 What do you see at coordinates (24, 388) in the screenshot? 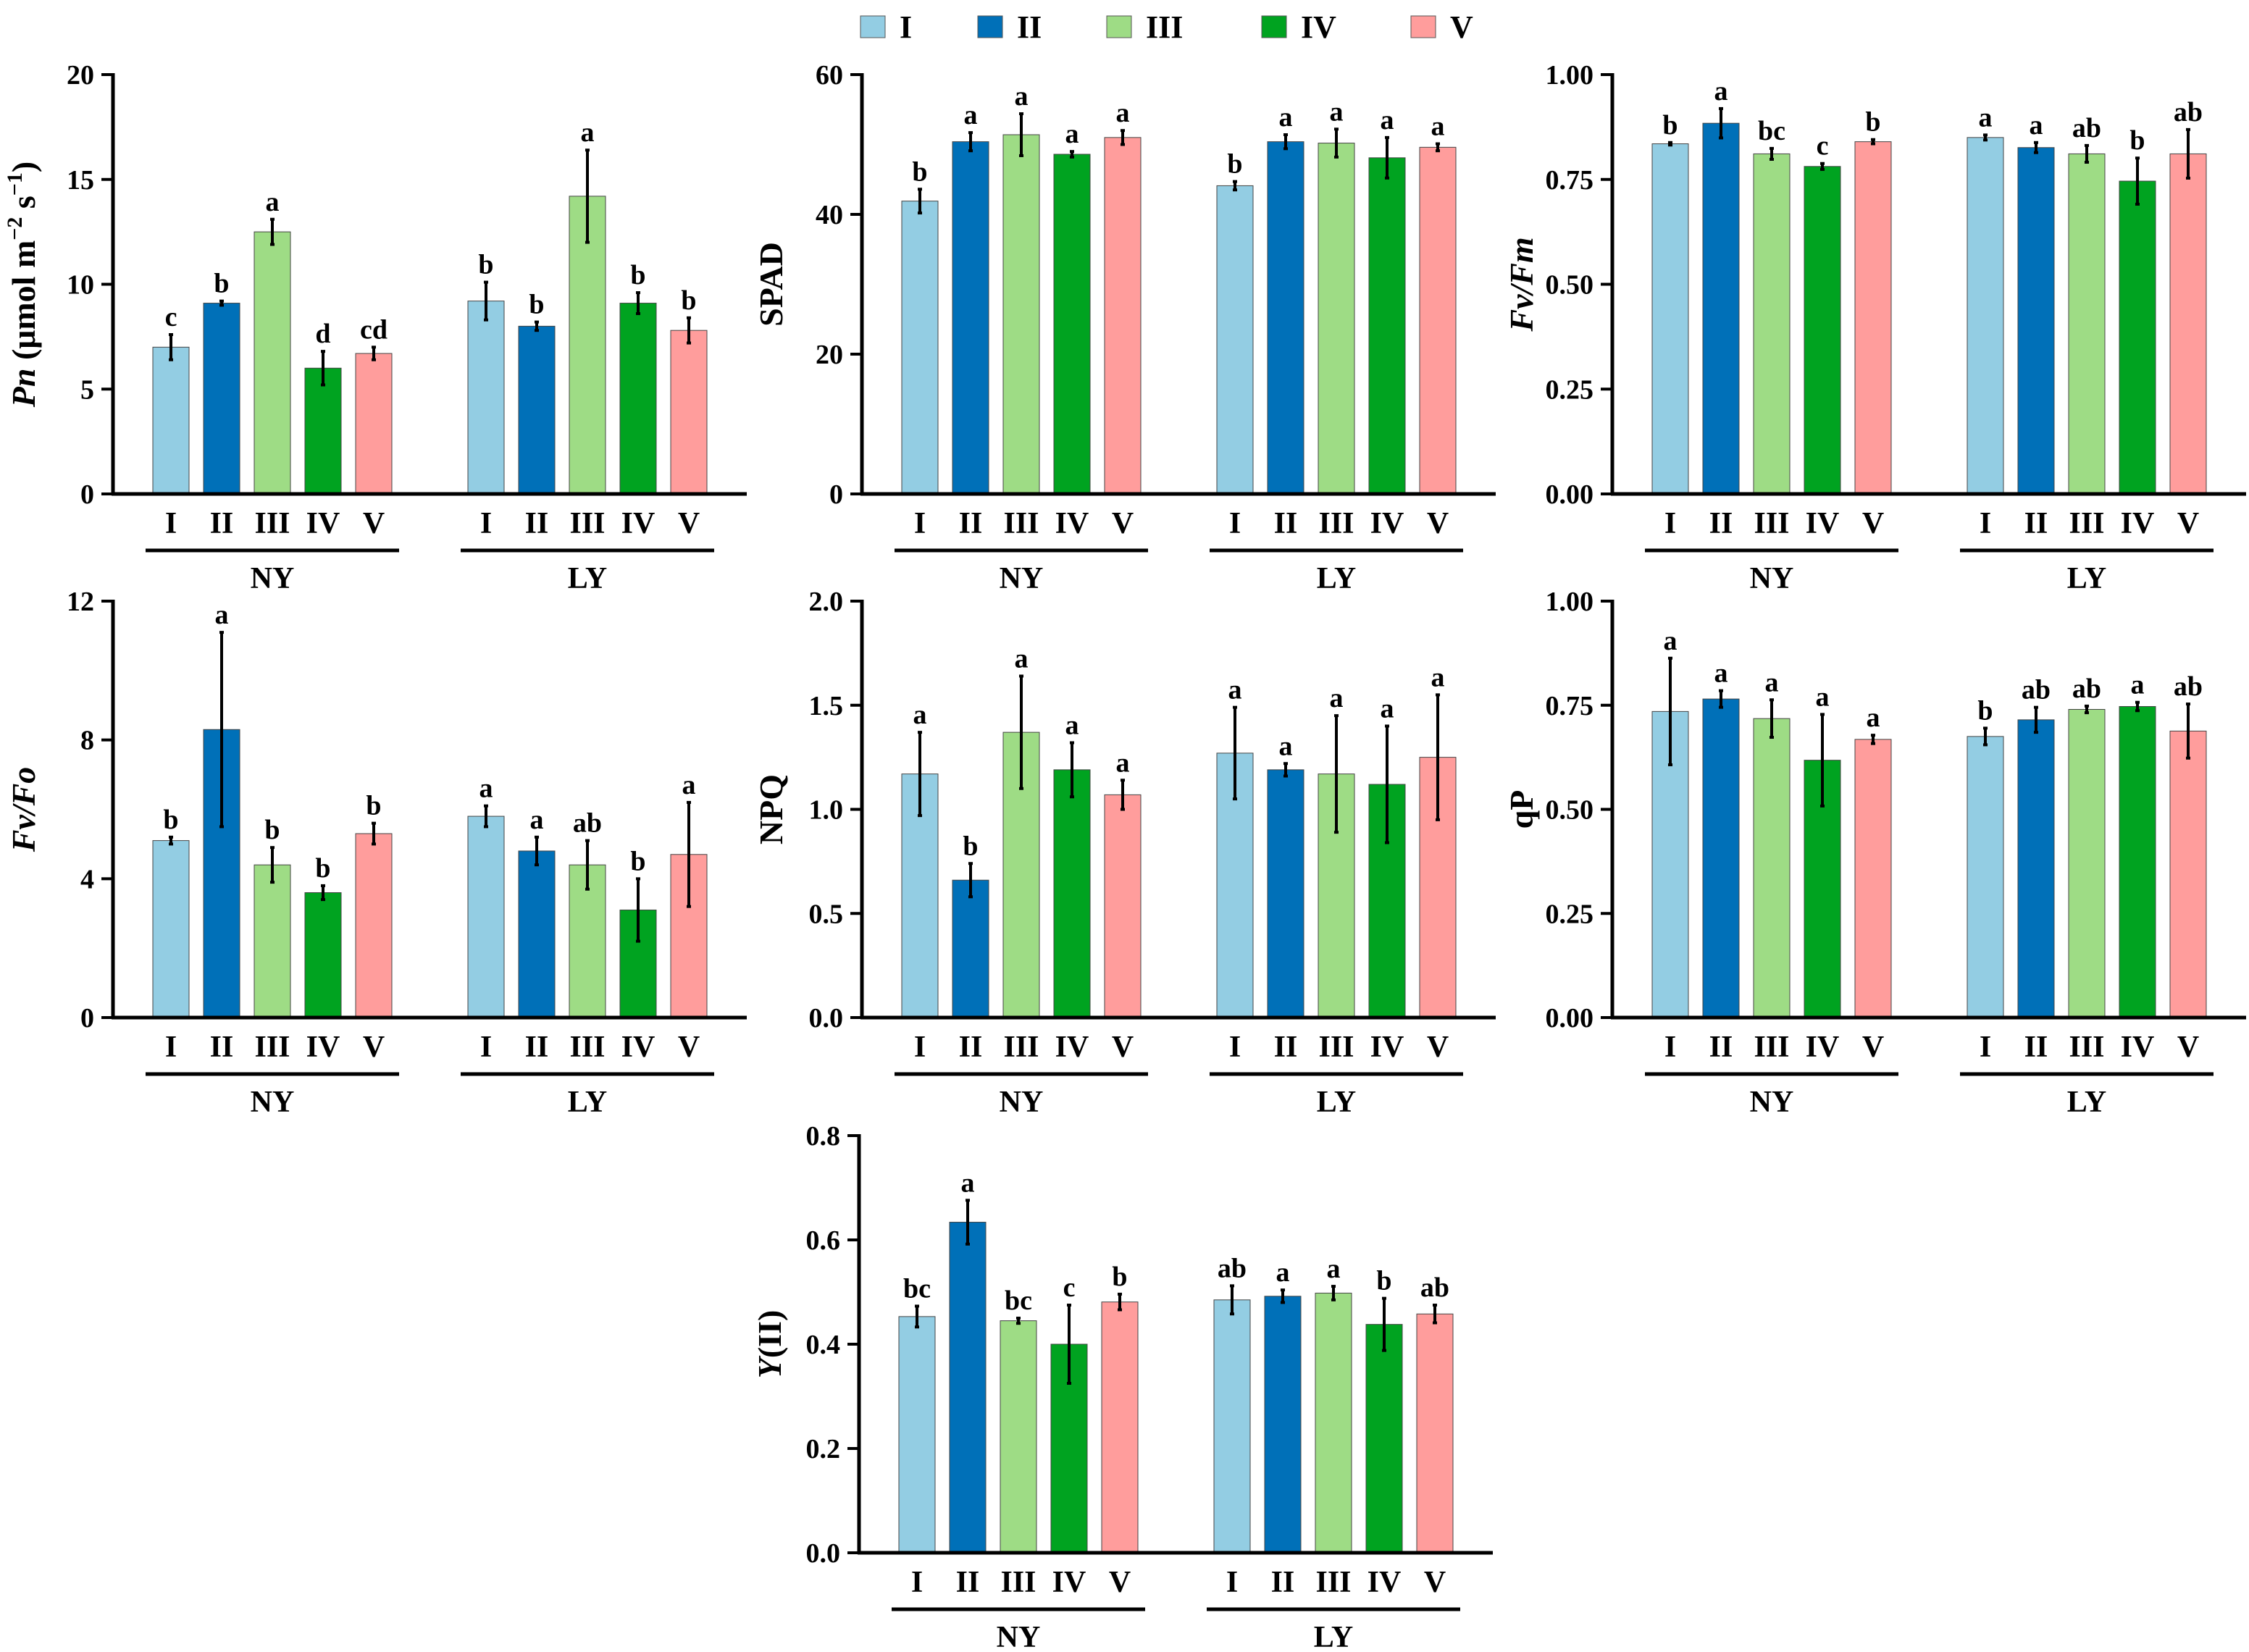
I see `y-label-italic: Pn` at bounding box center [24, 388].